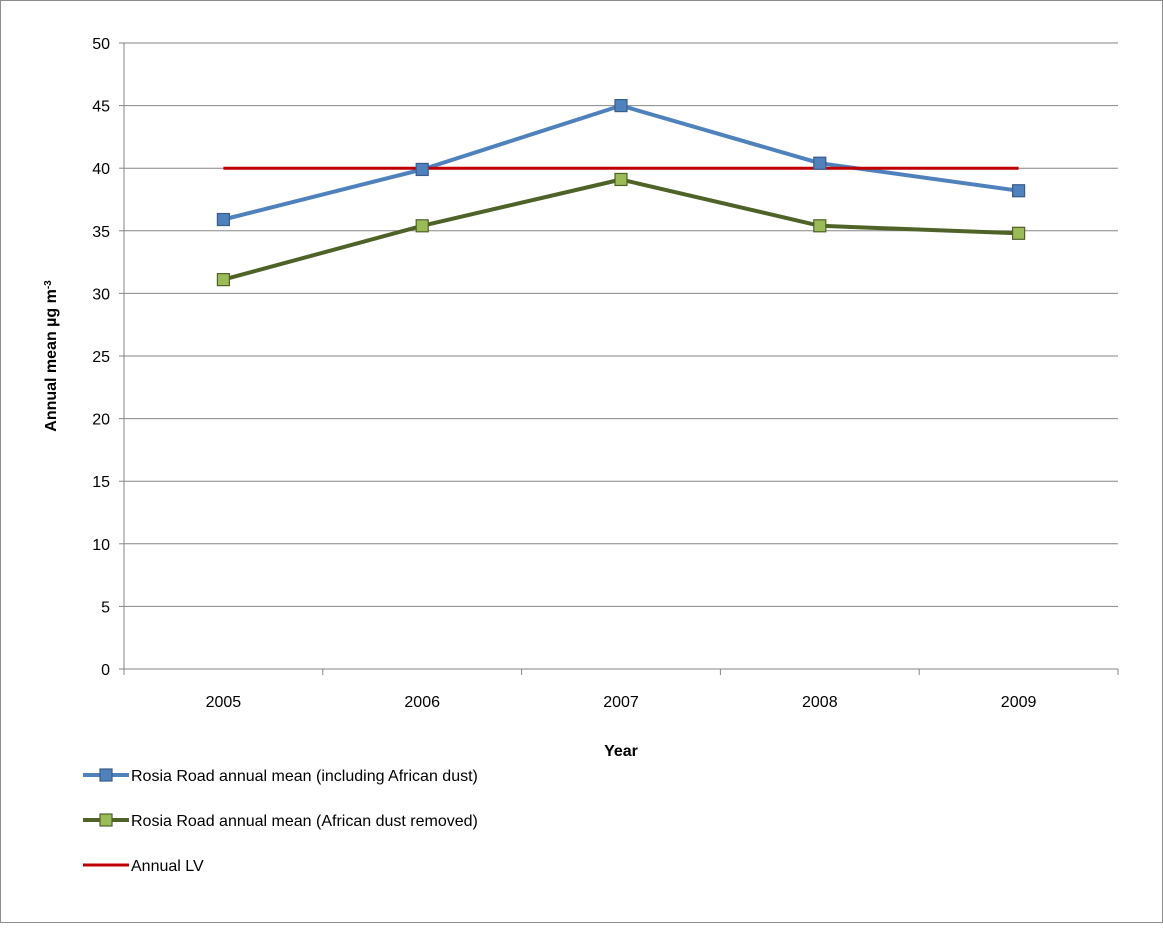  I want to click on y-tick-label: 30, so click(101, 294).